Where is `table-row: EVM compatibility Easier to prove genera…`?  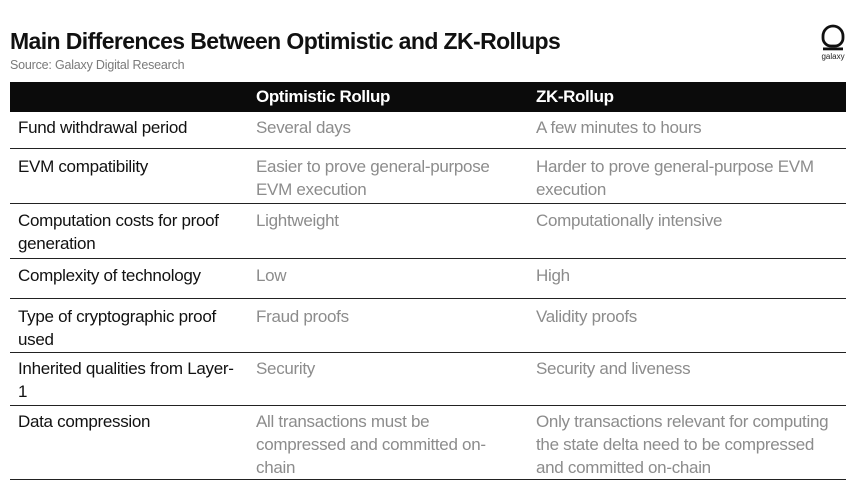
table-row: EVM compatibility Easier to prove genera… is located at coordinates (428, 176).